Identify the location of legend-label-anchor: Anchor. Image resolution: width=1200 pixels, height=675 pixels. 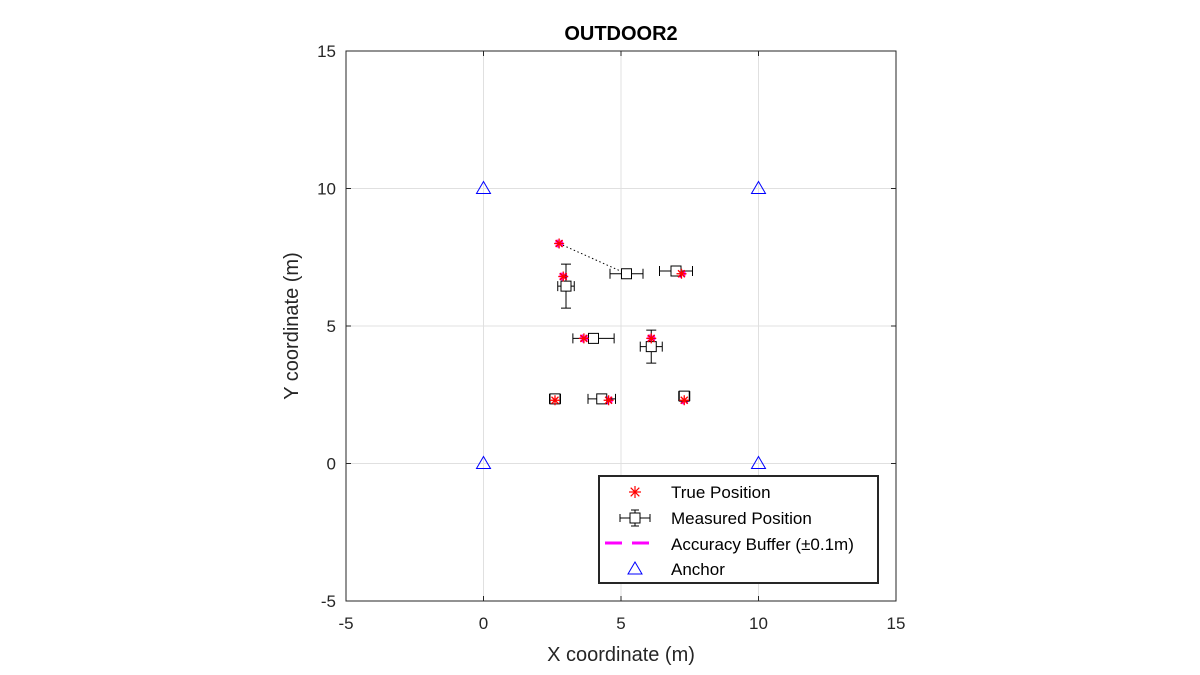
(698, 569).